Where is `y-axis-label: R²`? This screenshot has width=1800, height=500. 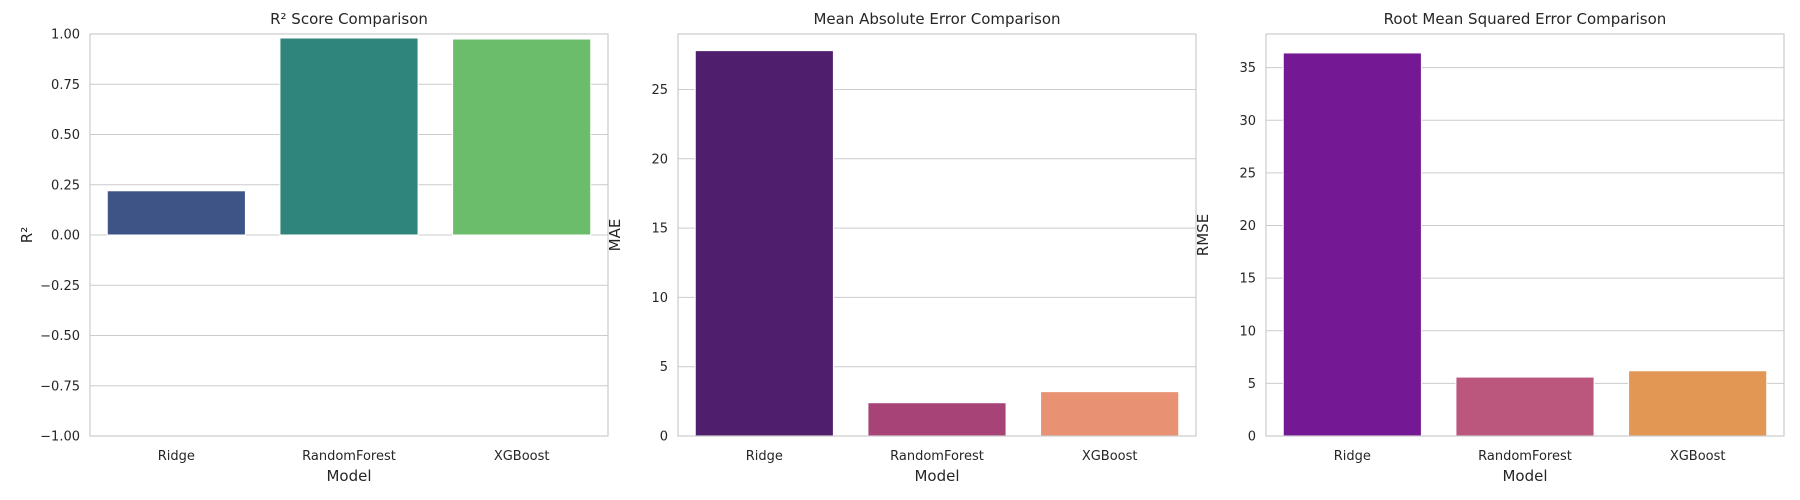 y-axis-label: R² is located at coordinates (27, 235).